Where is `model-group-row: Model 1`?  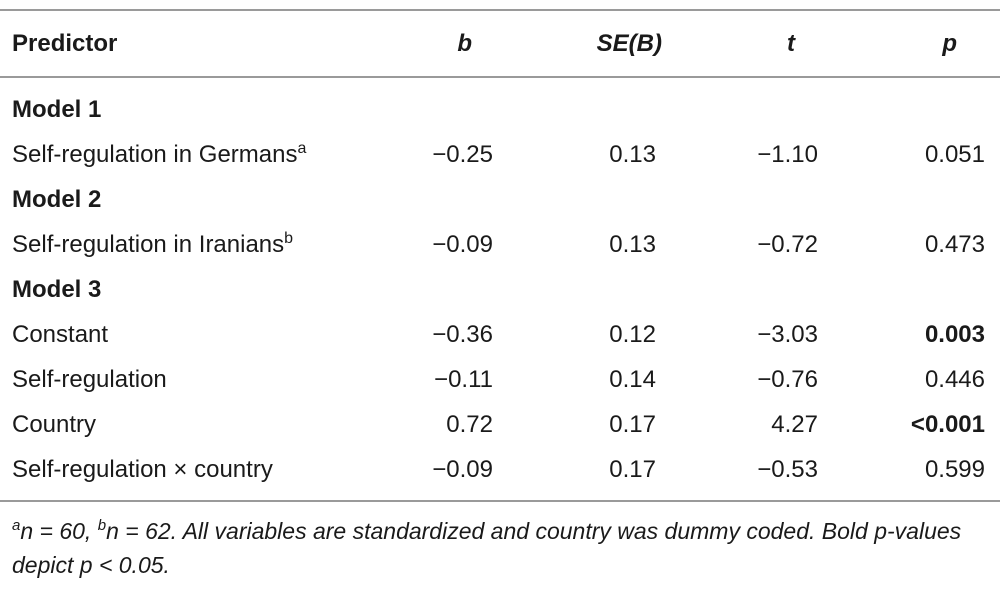 model-group-row: Model 1 is located at coordinates (500, 112).